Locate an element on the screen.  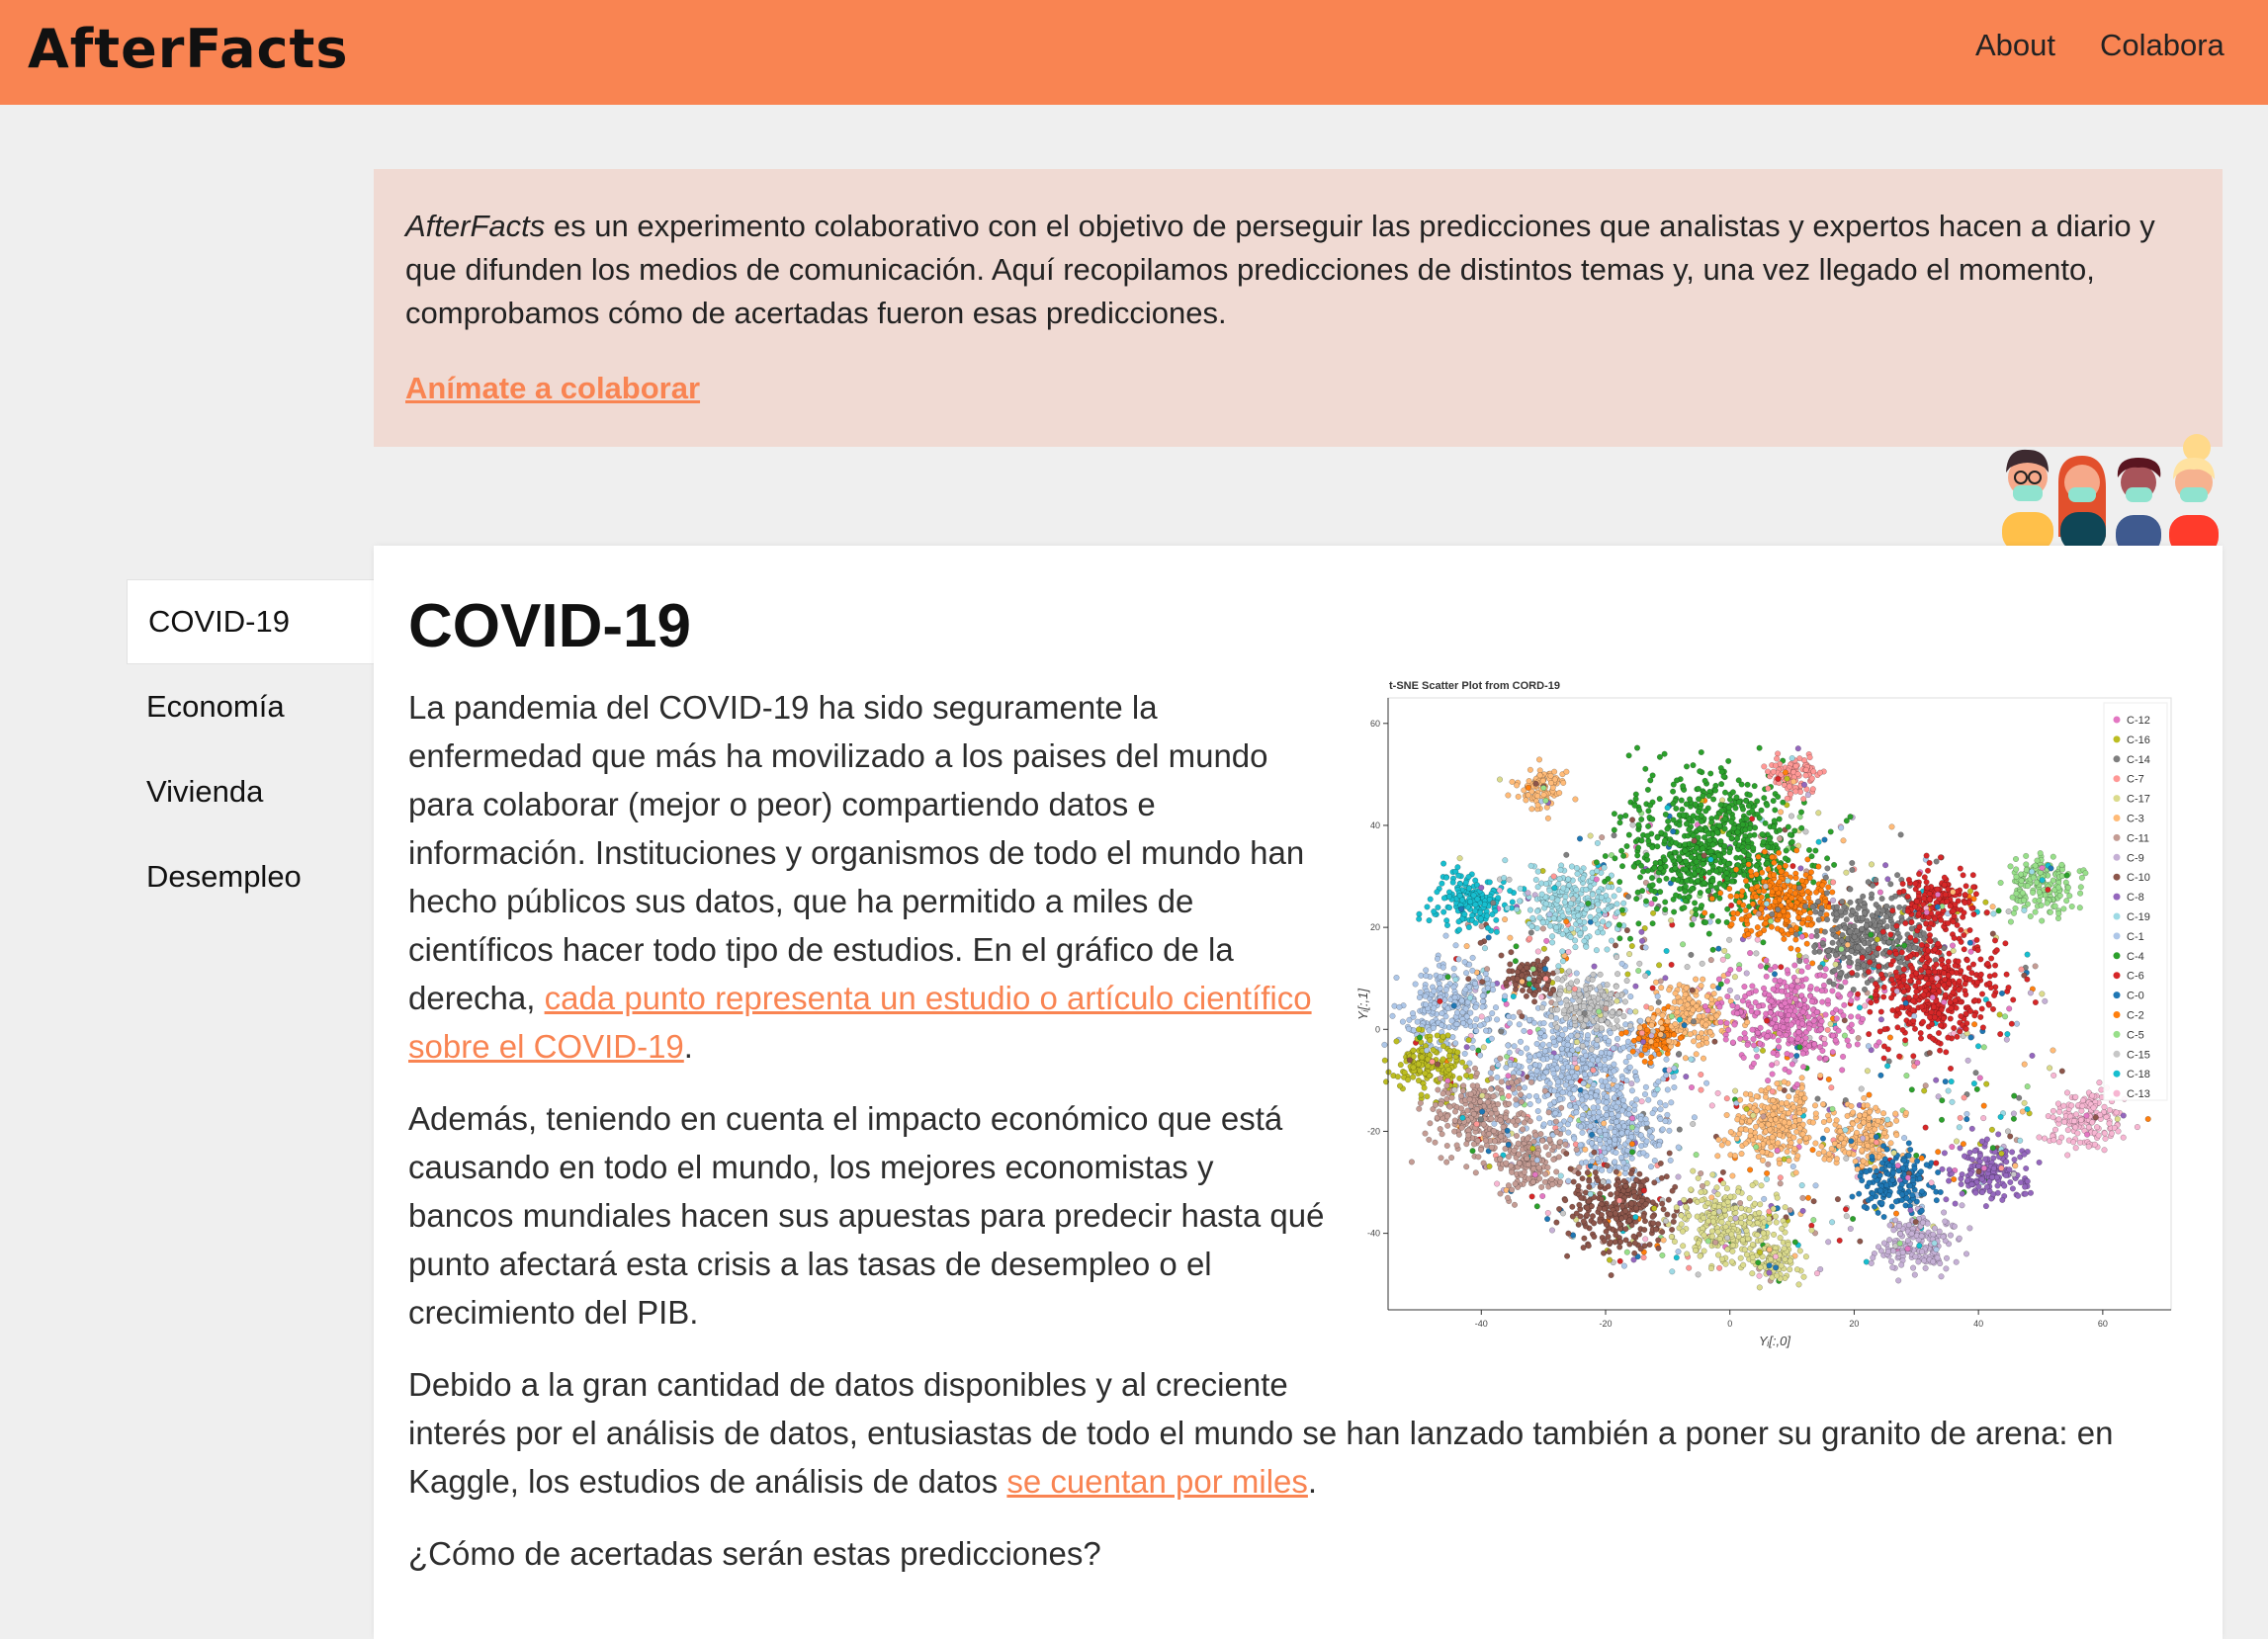
logo: AfterFacts is located at coordinates (189, 49).